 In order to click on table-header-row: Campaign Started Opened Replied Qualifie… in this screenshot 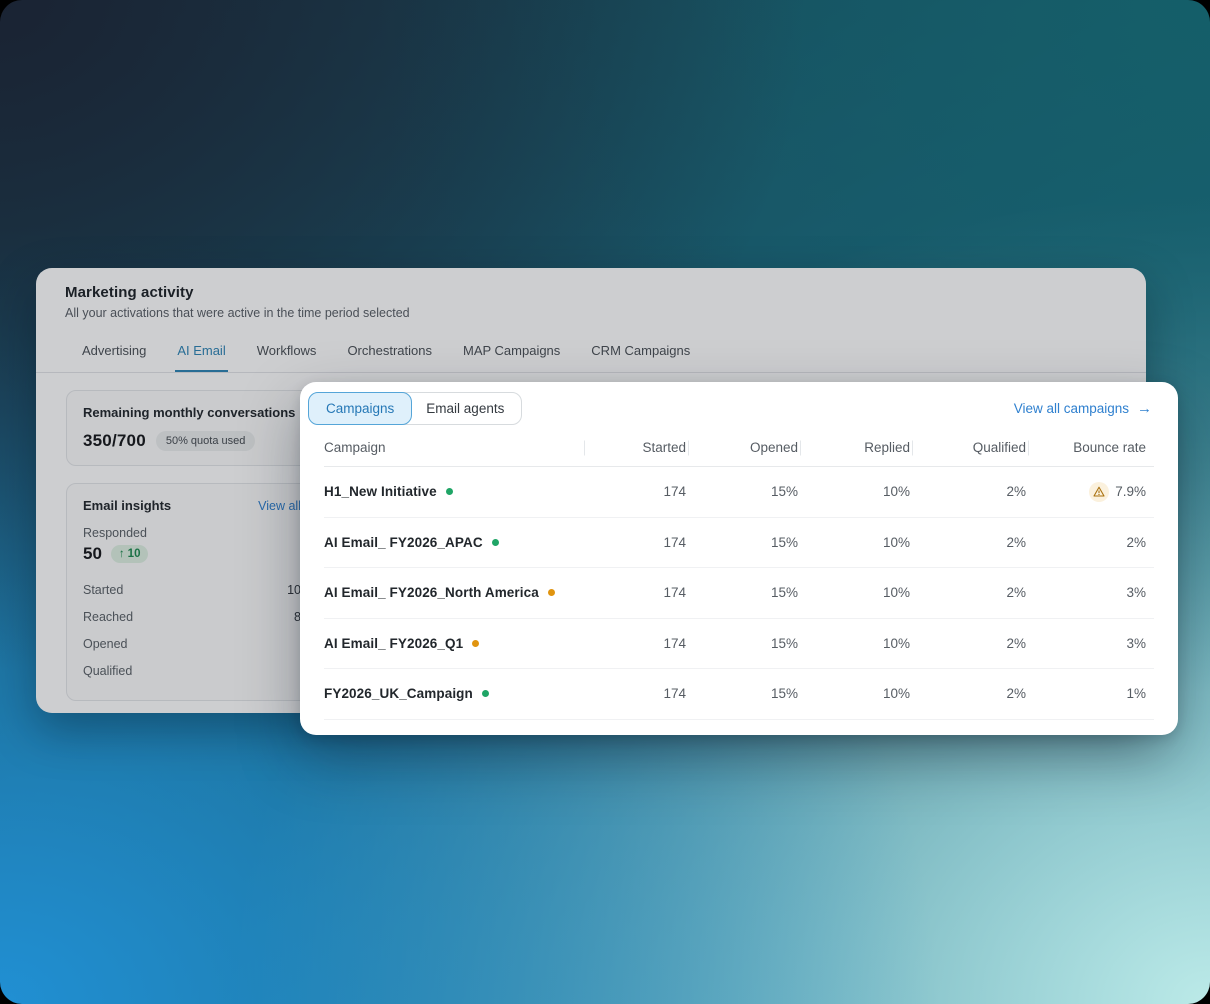, I will do `click(739, 449)`.